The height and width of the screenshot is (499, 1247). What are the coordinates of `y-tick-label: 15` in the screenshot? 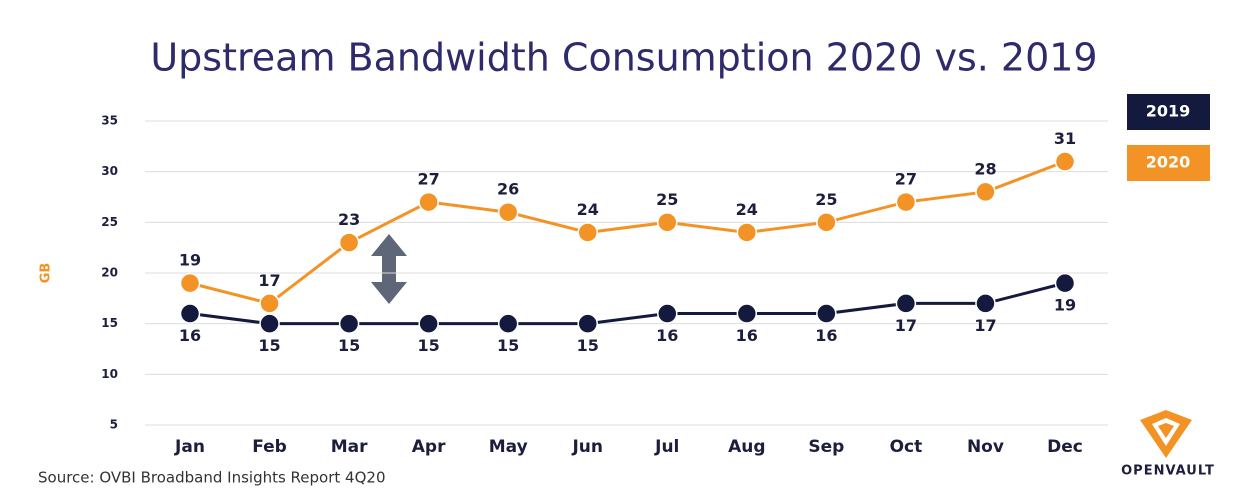 It's located at (109, 323).